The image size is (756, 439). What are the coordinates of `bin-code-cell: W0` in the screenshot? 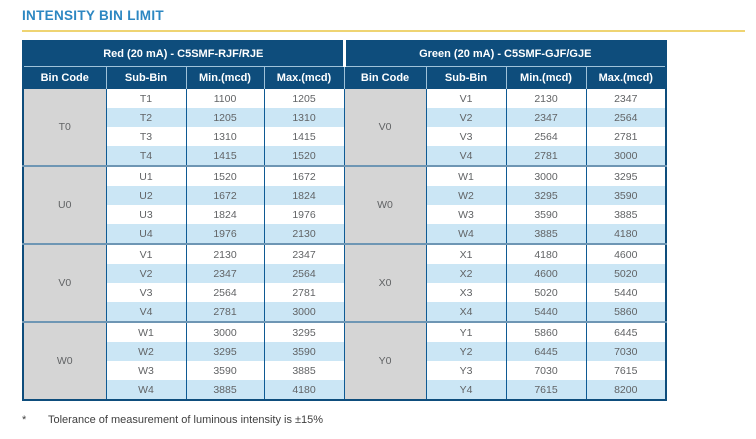 It's located at (64, 360).